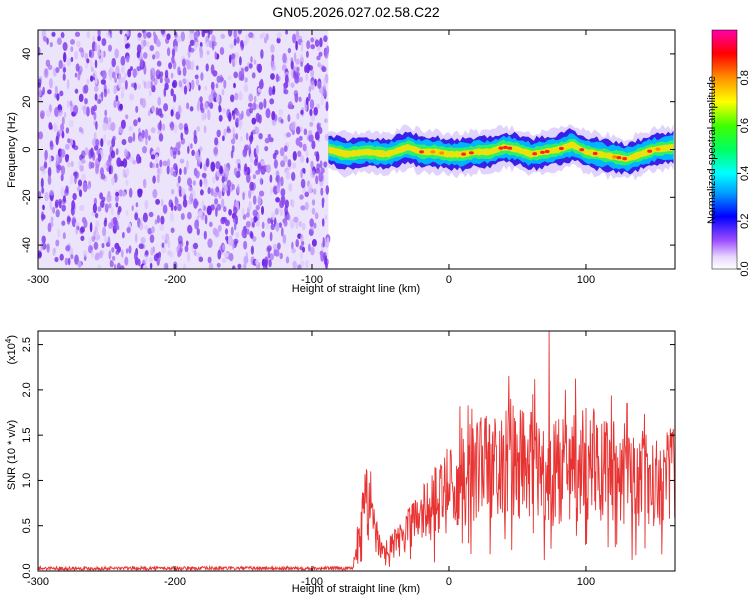  Describe the element at coordinates (38, 582) in the screenshot. I see `x-tick-label: -300` at that location.